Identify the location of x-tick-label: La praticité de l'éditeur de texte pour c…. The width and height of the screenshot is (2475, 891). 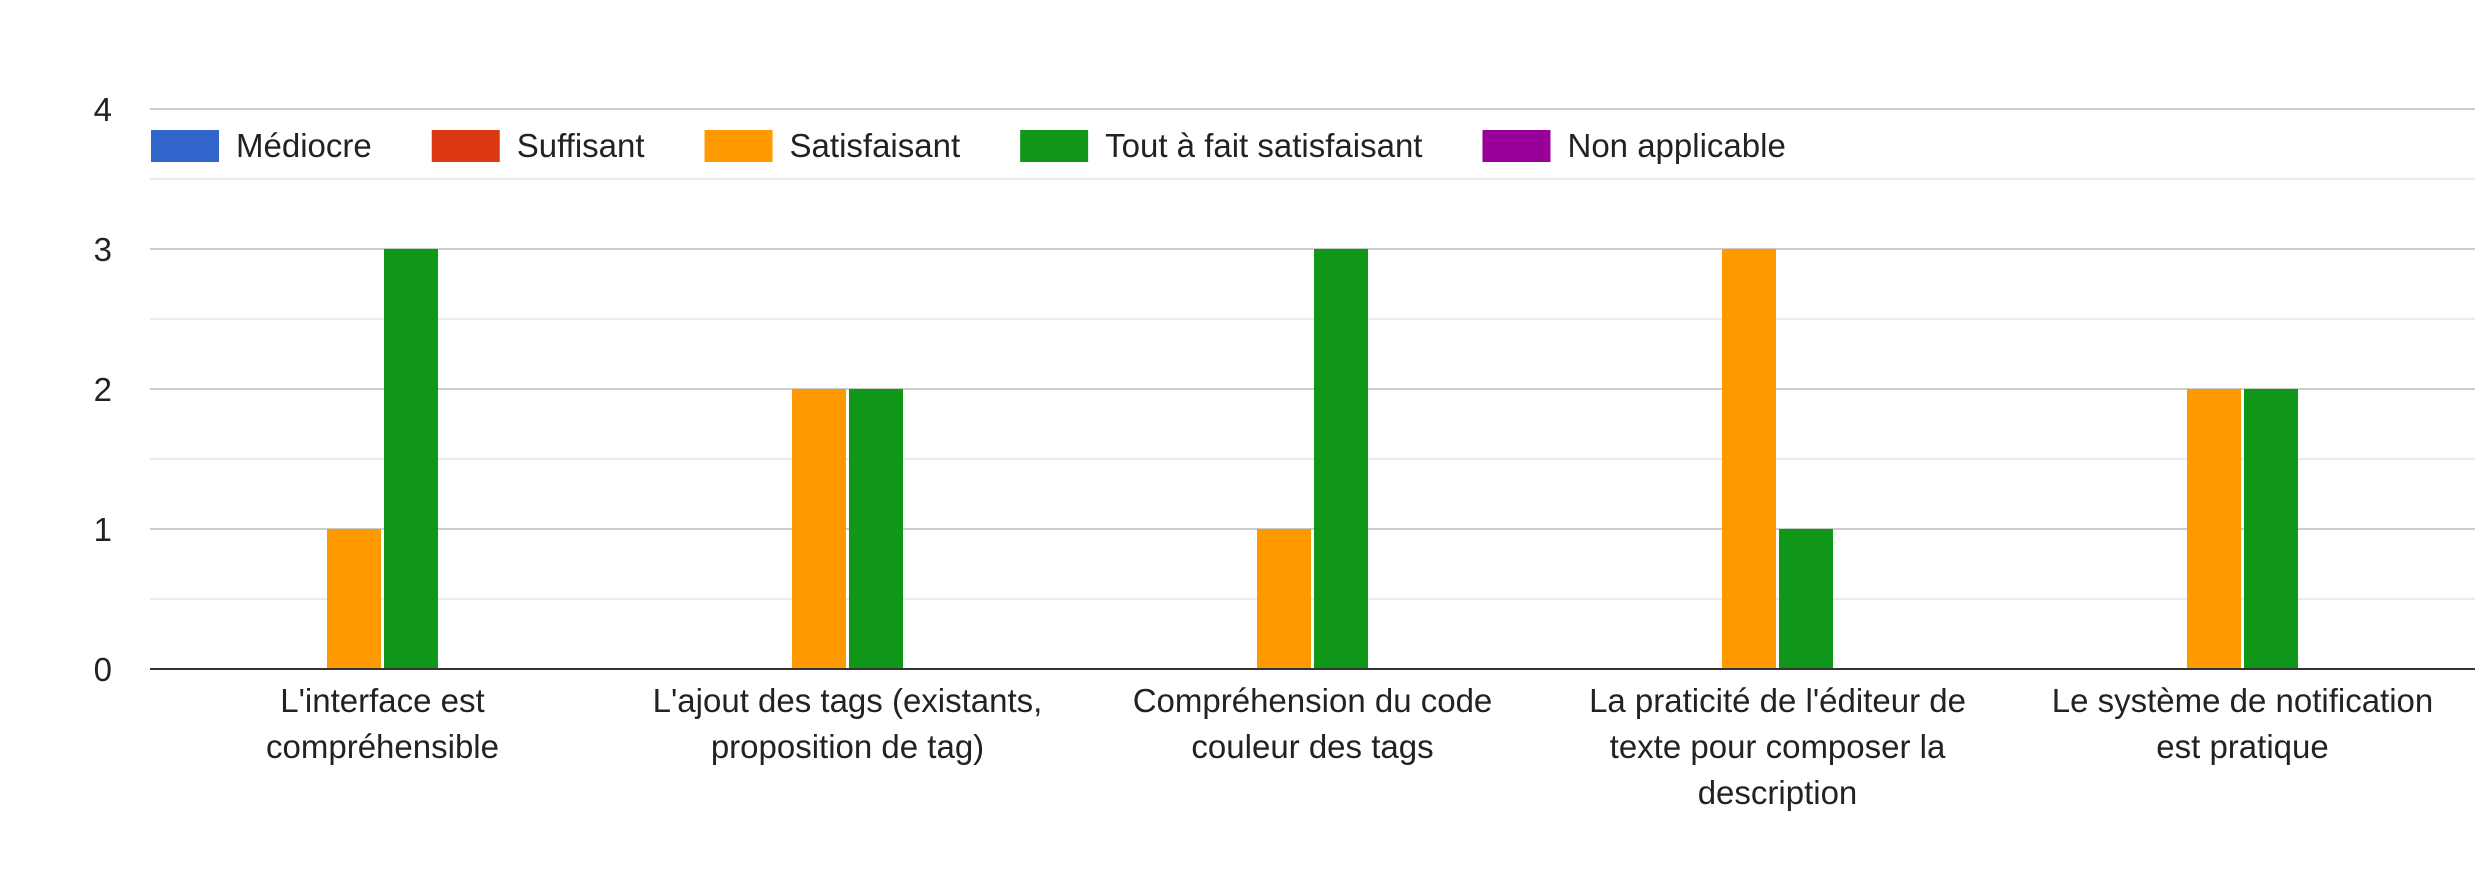
(1777, 746).